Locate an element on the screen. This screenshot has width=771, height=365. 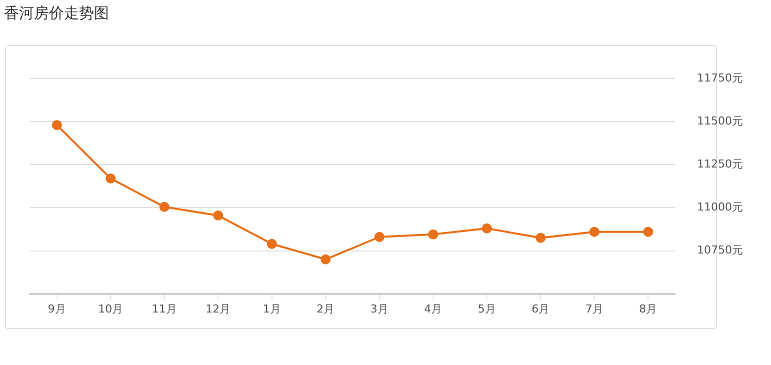
x-tick-label: 2月 is located at coordinates (325, 309).